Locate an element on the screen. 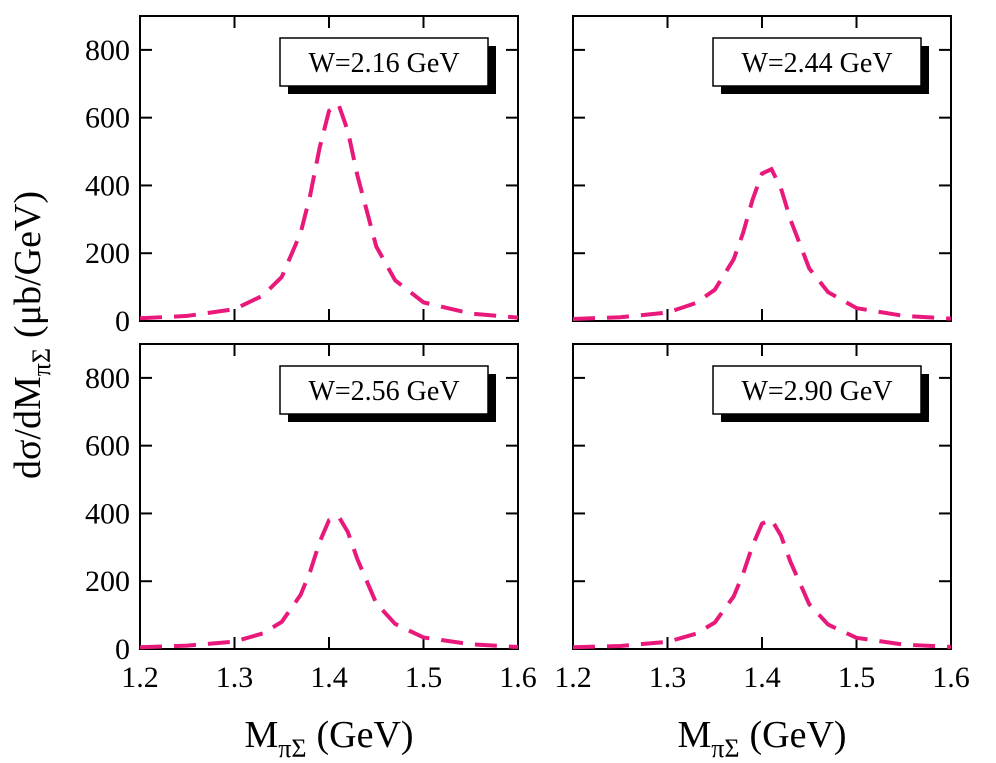 The image size is (996, 763). annotation: W=2.90 GeV is located at coordinates (816, 391).